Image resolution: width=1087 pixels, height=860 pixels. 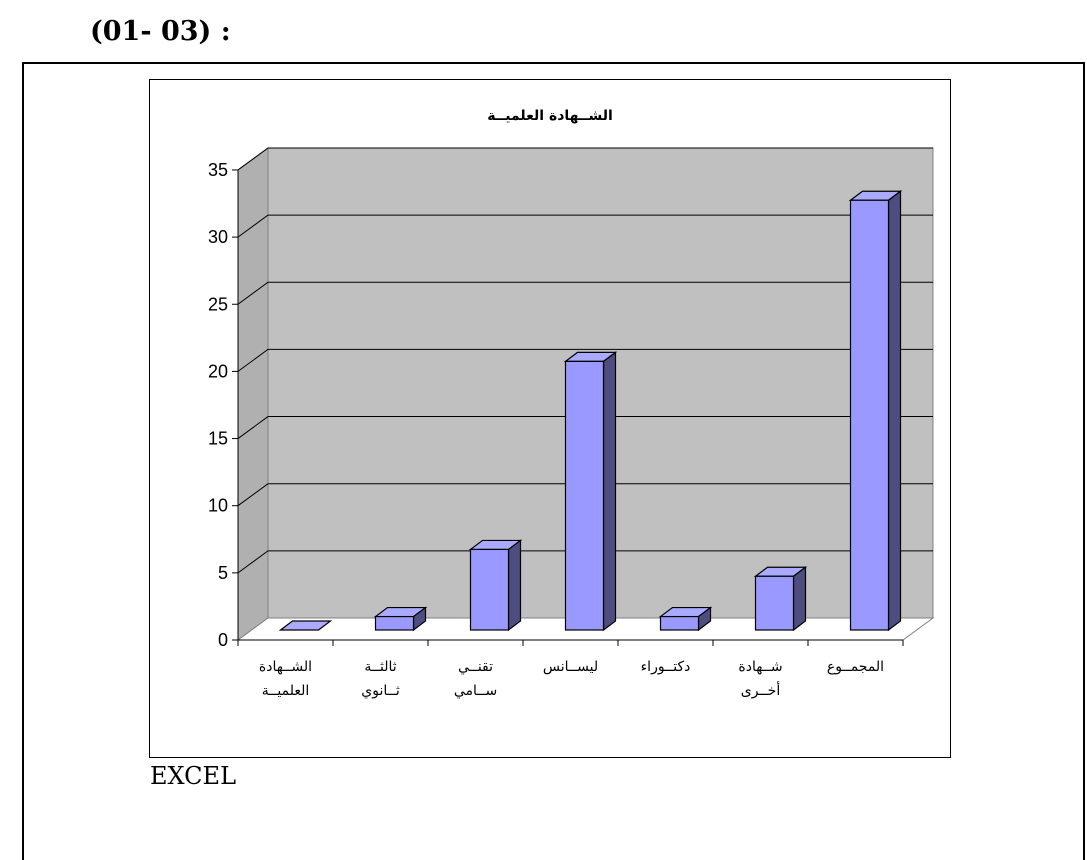 What do you see at coordinates (760, 667) in the screenshot?
I see `x-tick-label: شــهادة` at bounding box center [760, 667].